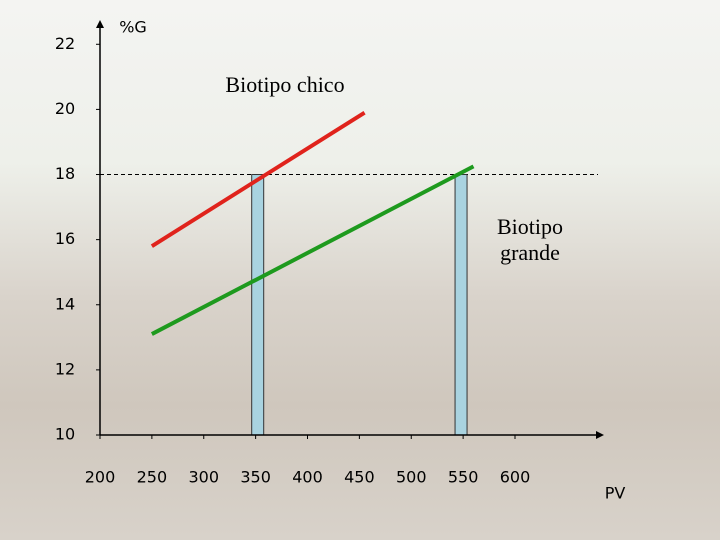  Describe the element at coordinates (65, 368) in the screenshot. I see `y-tick-label: 12` at that location.